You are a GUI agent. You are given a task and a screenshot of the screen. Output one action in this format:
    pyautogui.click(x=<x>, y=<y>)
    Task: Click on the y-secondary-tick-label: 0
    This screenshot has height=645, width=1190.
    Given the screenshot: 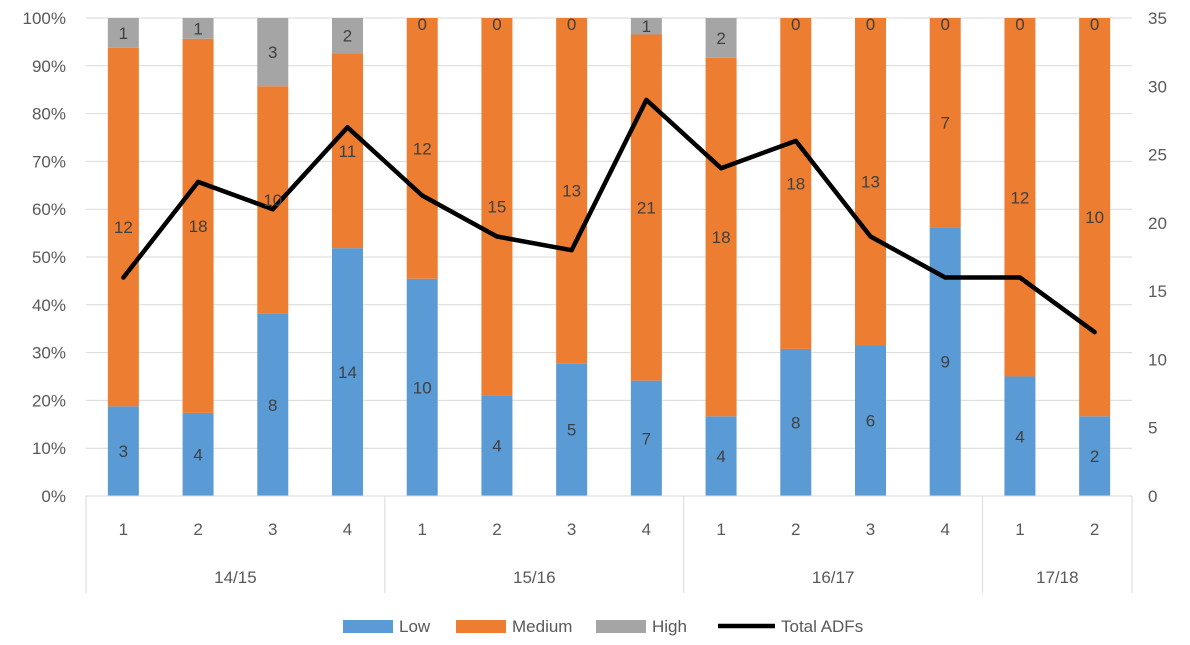 What is the action you would take?
    pyautogui.click(x=1152, y=496)
    